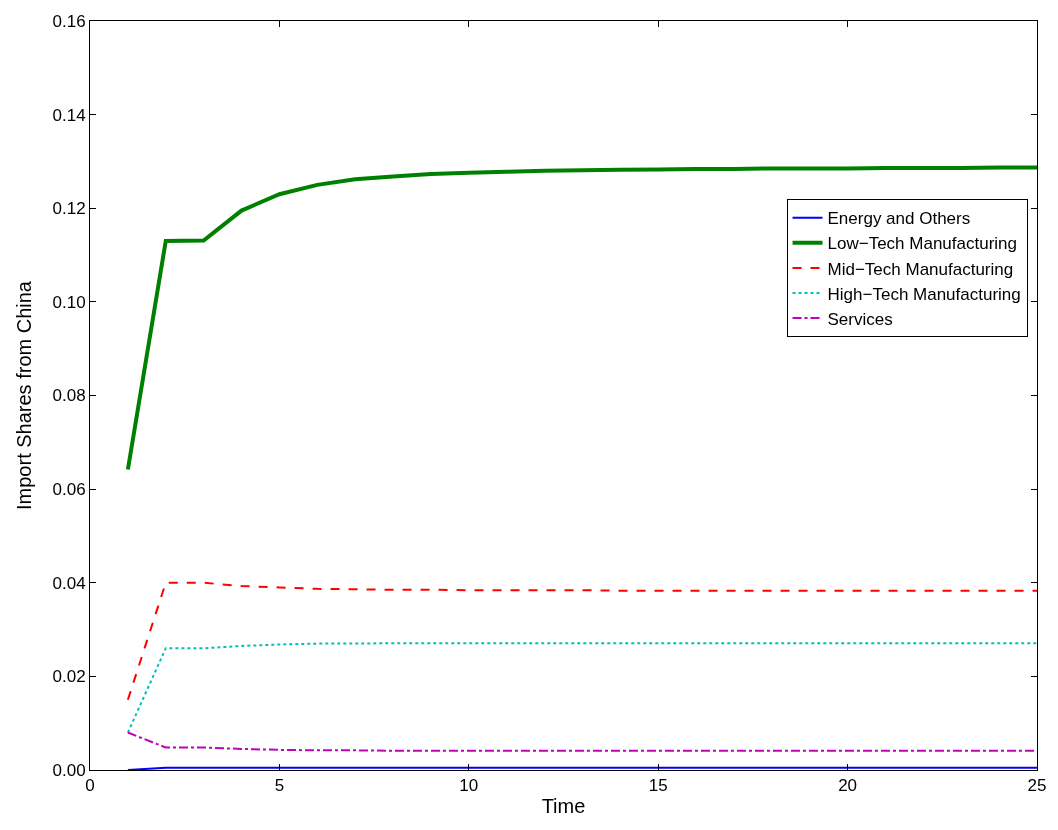  I want to click on y-tick-label: 0.00, so click(69, 770).